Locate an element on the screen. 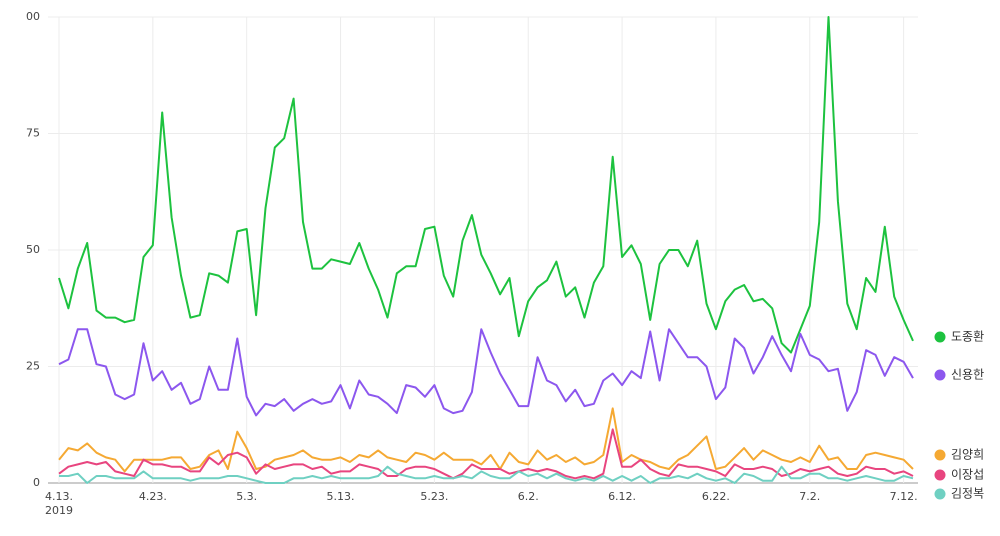 This screenshot has height=536, width=1000. x-tick-label: 5.3. is located at coordinates (246, 496).